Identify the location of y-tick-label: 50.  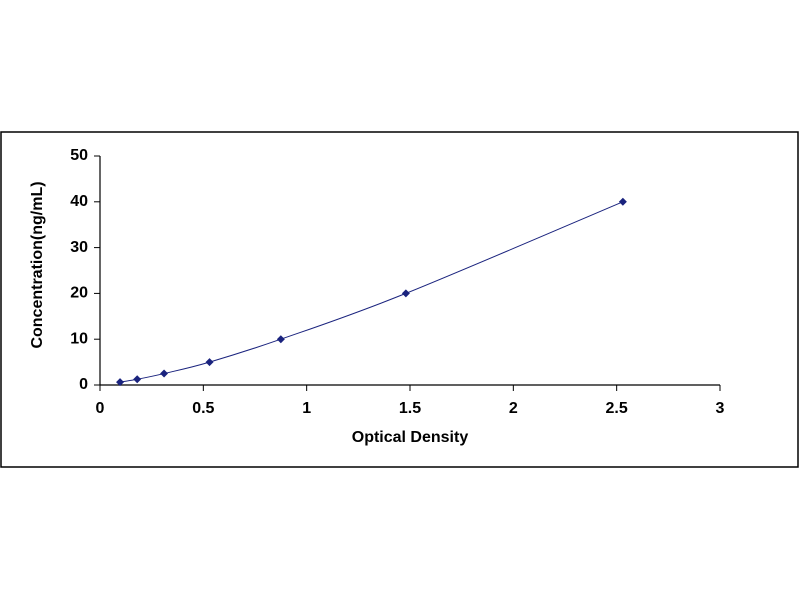
(79, 155).